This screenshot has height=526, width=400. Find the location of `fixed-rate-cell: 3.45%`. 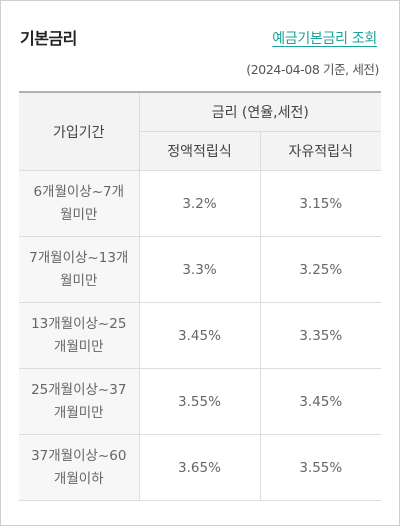

fixed-rate-cell: 3.45% is located at coordinates (200, 335).